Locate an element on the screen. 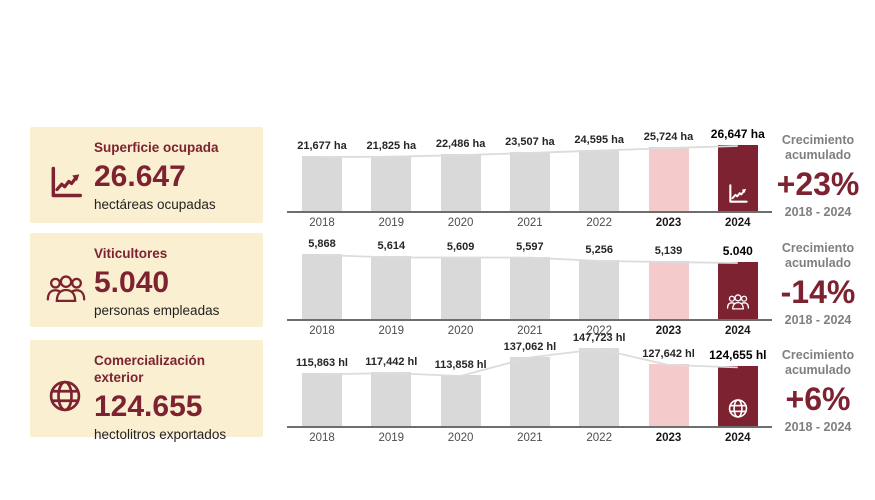 The height and width of the screenshot is (500, 875). bar-value-label: 147,723 hl is located at coordinates (599, 338).